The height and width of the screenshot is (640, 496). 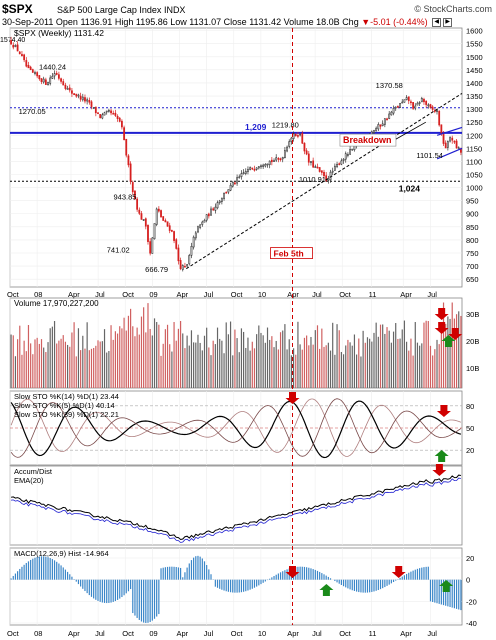 What do you see at coordinates (236, 507) in the screenshot?
I see `accum-dist-line` at bounding box center [236, 507].